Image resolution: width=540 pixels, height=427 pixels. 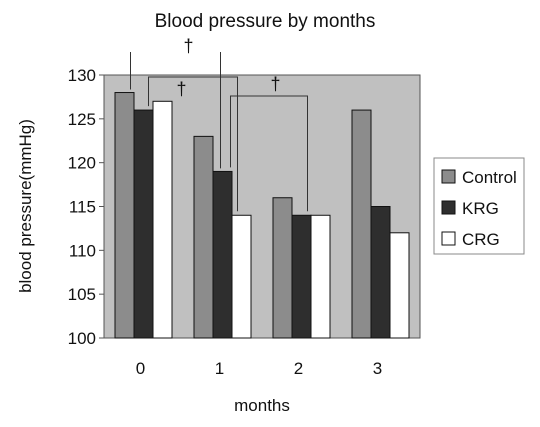 I want to click on x-axis-label: months, so click(x=262, y=405).